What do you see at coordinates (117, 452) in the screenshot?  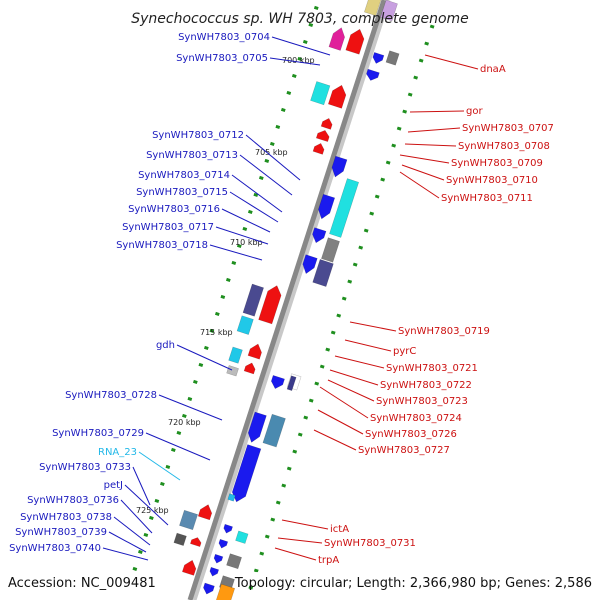 I see `gene-label-left: RNA_23` at bounding box center [117, 452].